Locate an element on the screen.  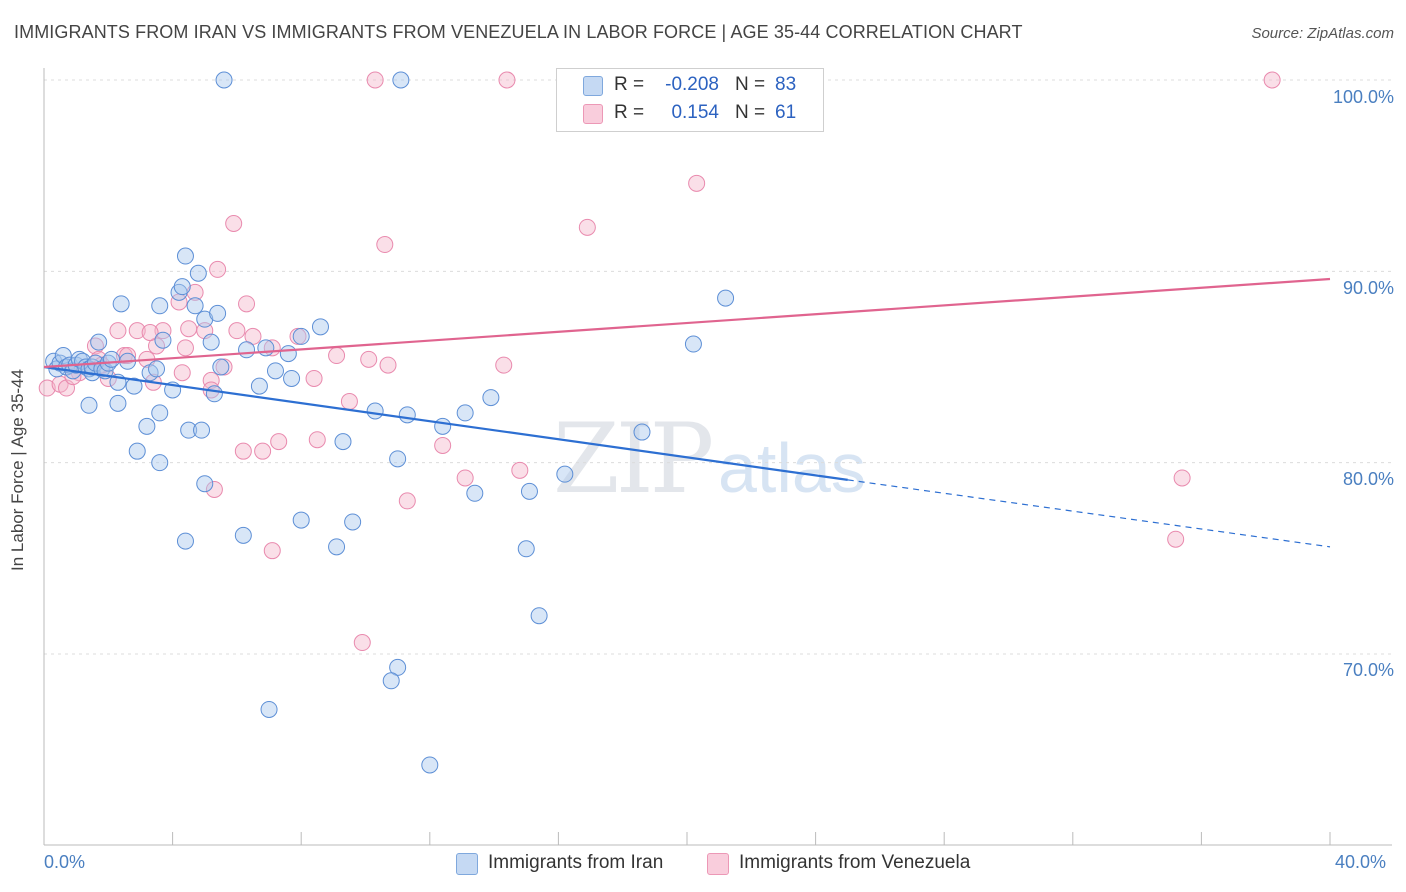
legend-n-value-iran: 83 is located at coordinates (786, 84).